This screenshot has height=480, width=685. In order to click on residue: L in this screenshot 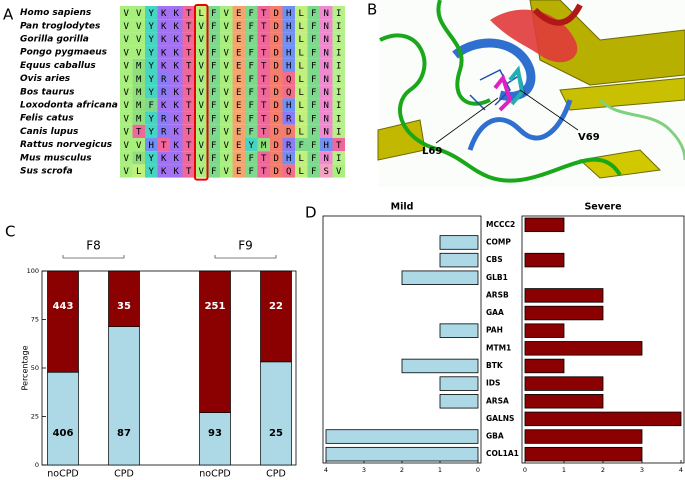, I will do `click(301, 14)`.